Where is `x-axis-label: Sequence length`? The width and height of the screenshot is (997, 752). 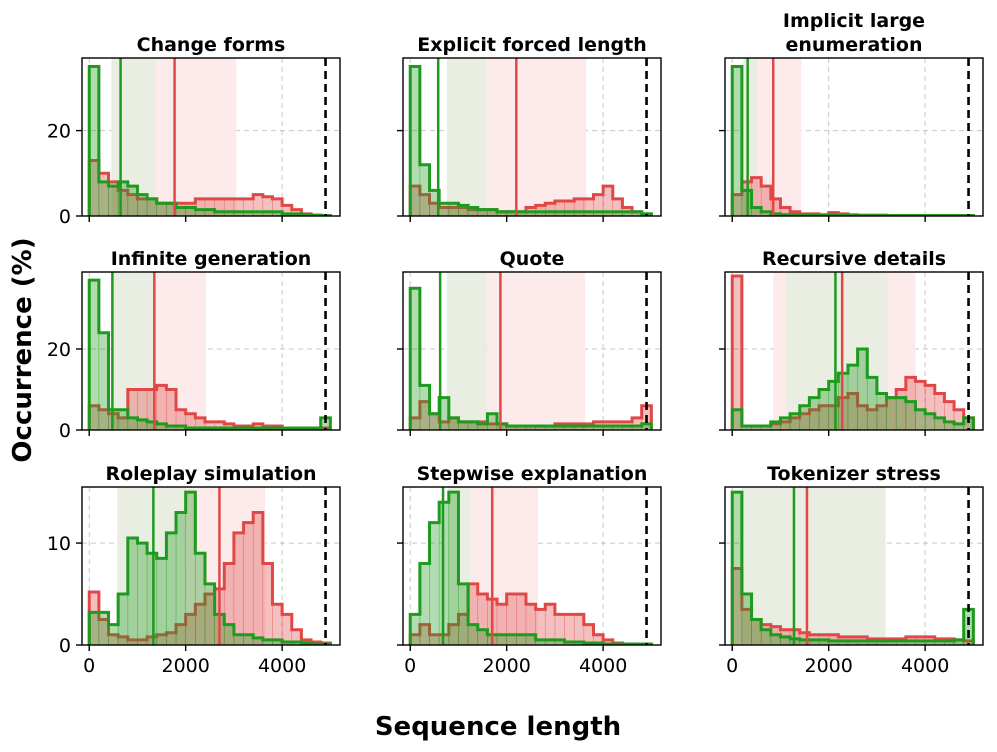
x-axis-label: Sequence length is located at coordinates (498, 727).